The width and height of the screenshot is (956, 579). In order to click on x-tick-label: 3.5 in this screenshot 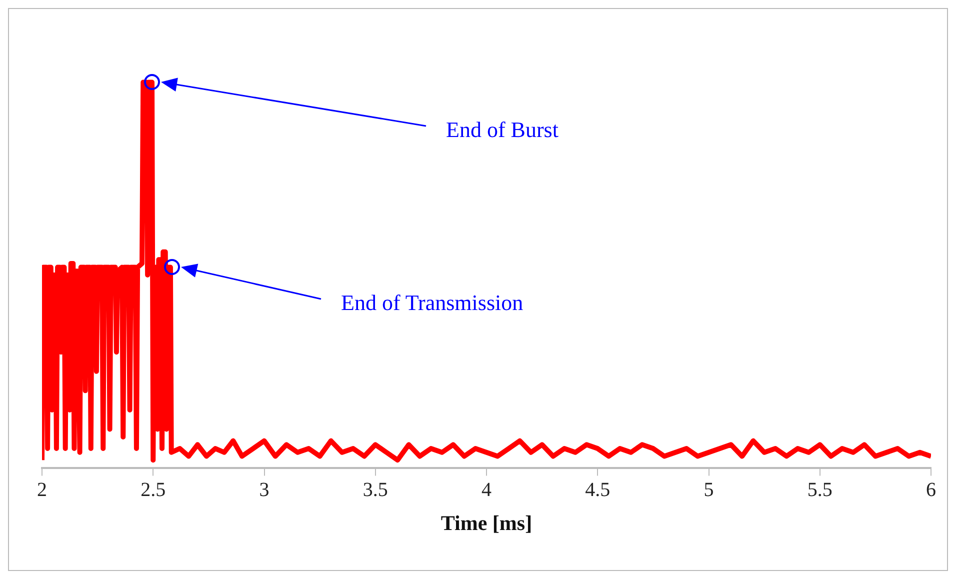, I will do `click(375, 490)`.